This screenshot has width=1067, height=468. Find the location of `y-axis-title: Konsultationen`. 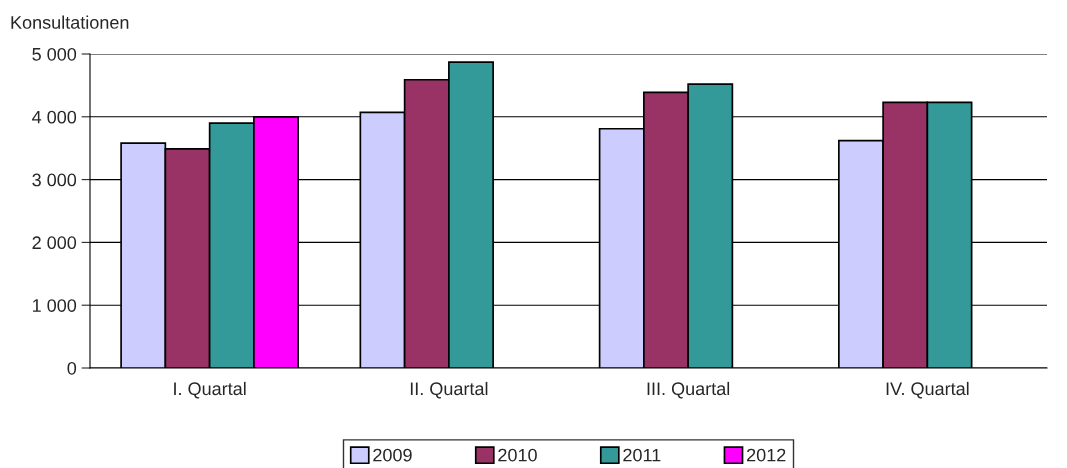

y-axis-title: Konsultationen is located at coordinates (70, 22).